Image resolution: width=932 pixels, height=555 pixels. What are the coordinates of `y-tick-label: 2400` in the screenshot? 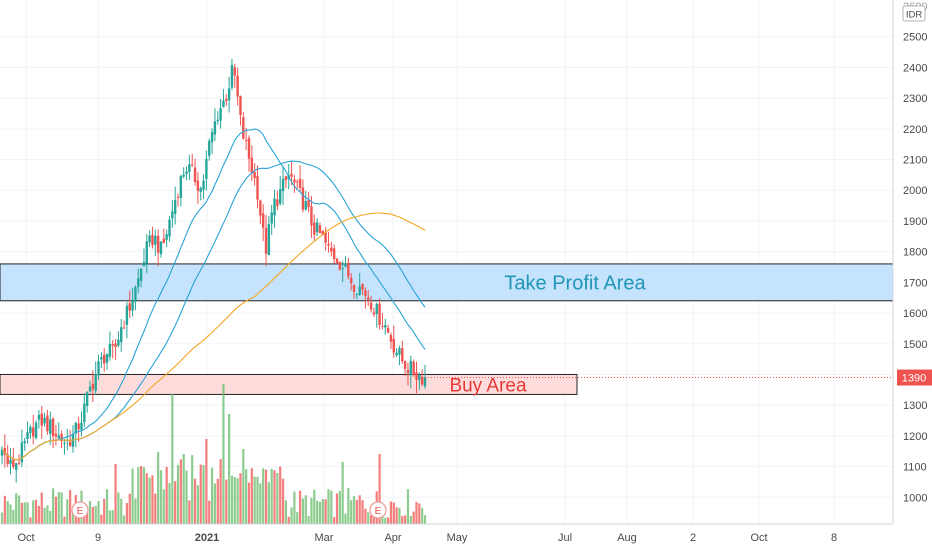 It's located at (915, 68).